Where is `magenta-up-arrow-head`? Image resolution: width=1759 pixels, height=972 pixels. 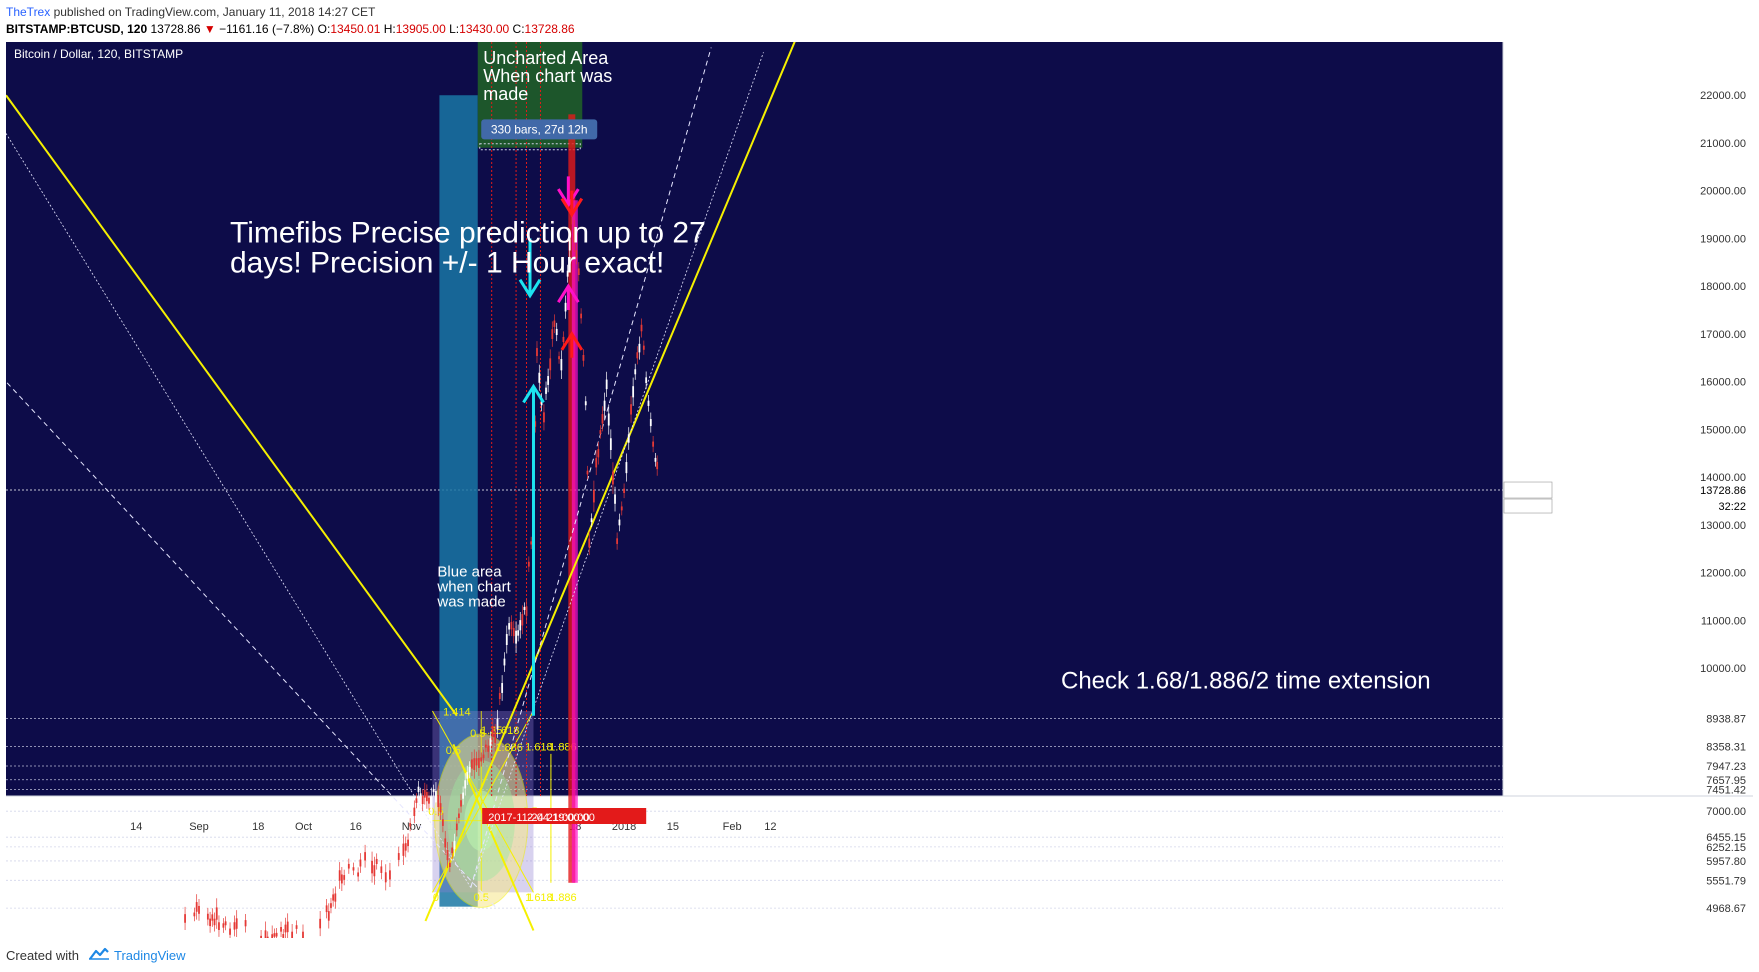 magenta-up-arrow-head is located at coordinates (568, 293).